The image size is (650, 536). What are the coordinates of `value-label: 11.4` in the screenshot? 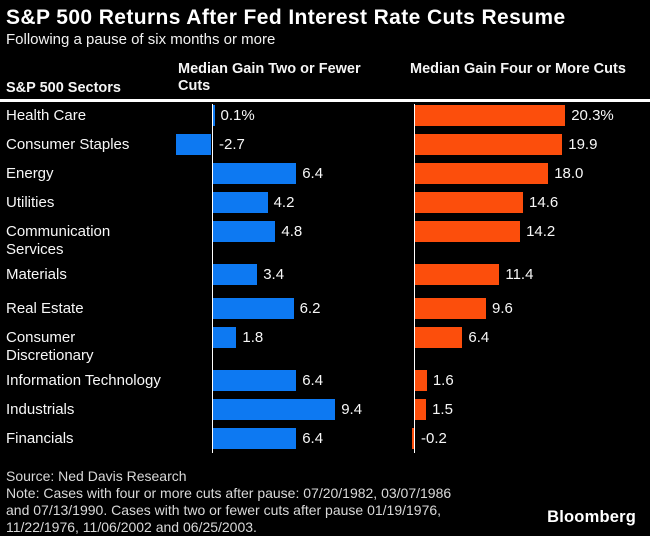 It's located at (519, 274).